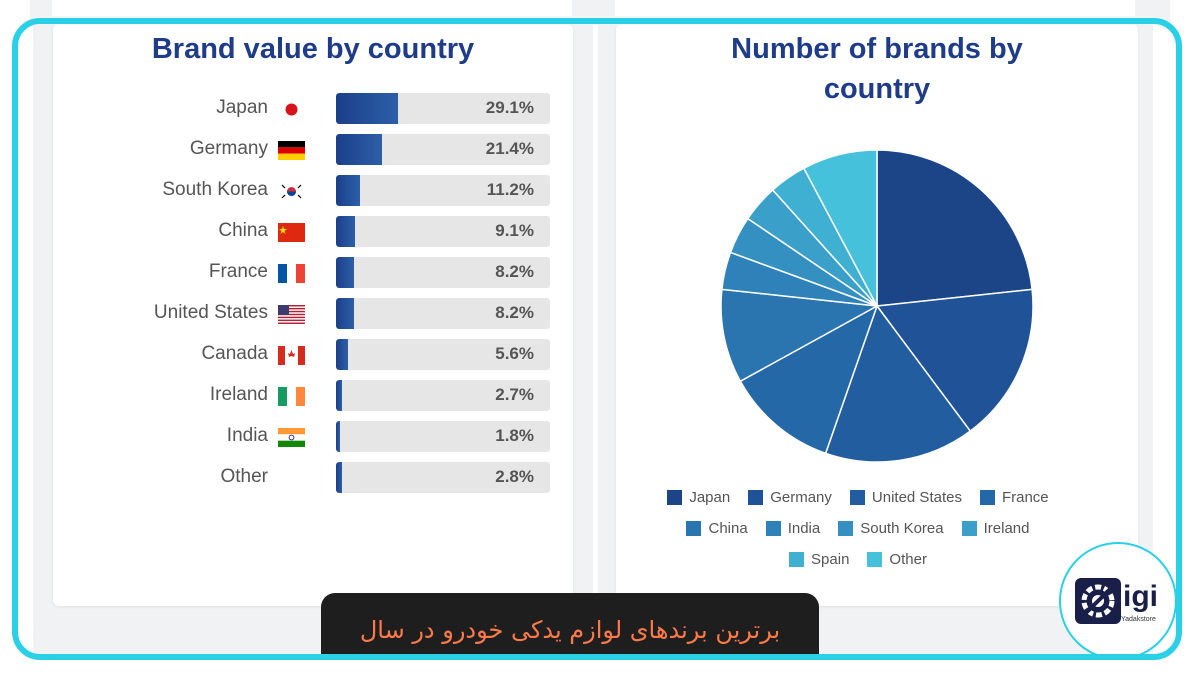 This screenshot has height=680, width=1200. Describe the element at coordinates (291, 314) in the screenshot. I see `flag-us-icon` at that location.